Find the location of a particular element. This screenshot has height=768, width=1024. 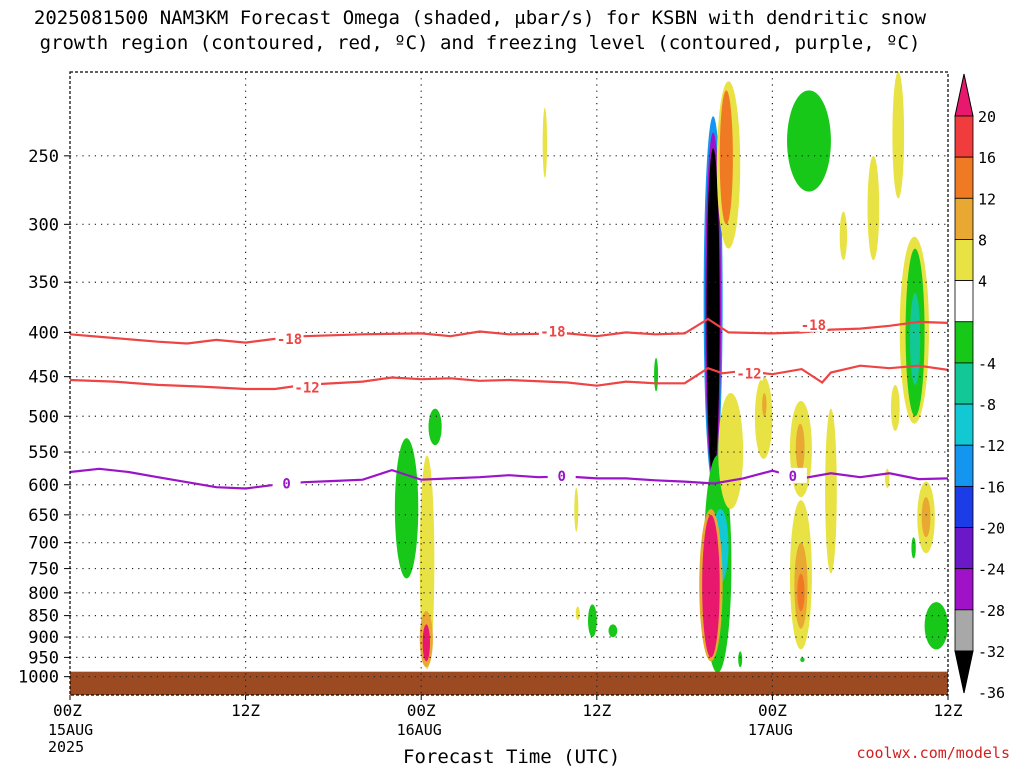

colorbar-label: 12 is located at coordinates (987, 199).